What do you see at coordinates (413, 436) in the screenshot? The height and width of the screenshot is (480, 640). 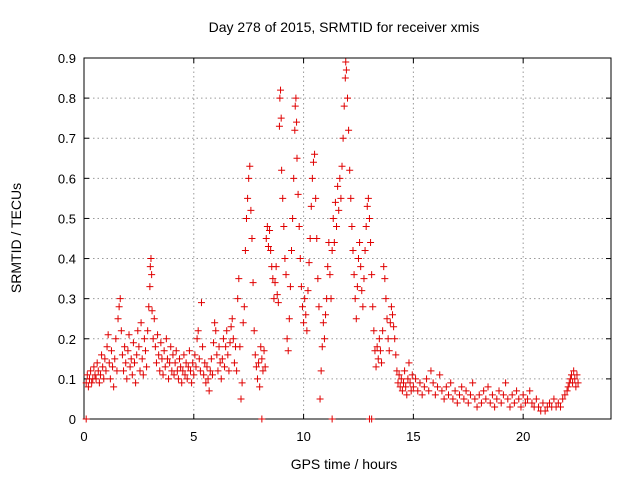 I see `x-tick-label: 15` at bounding box center [413, 436].